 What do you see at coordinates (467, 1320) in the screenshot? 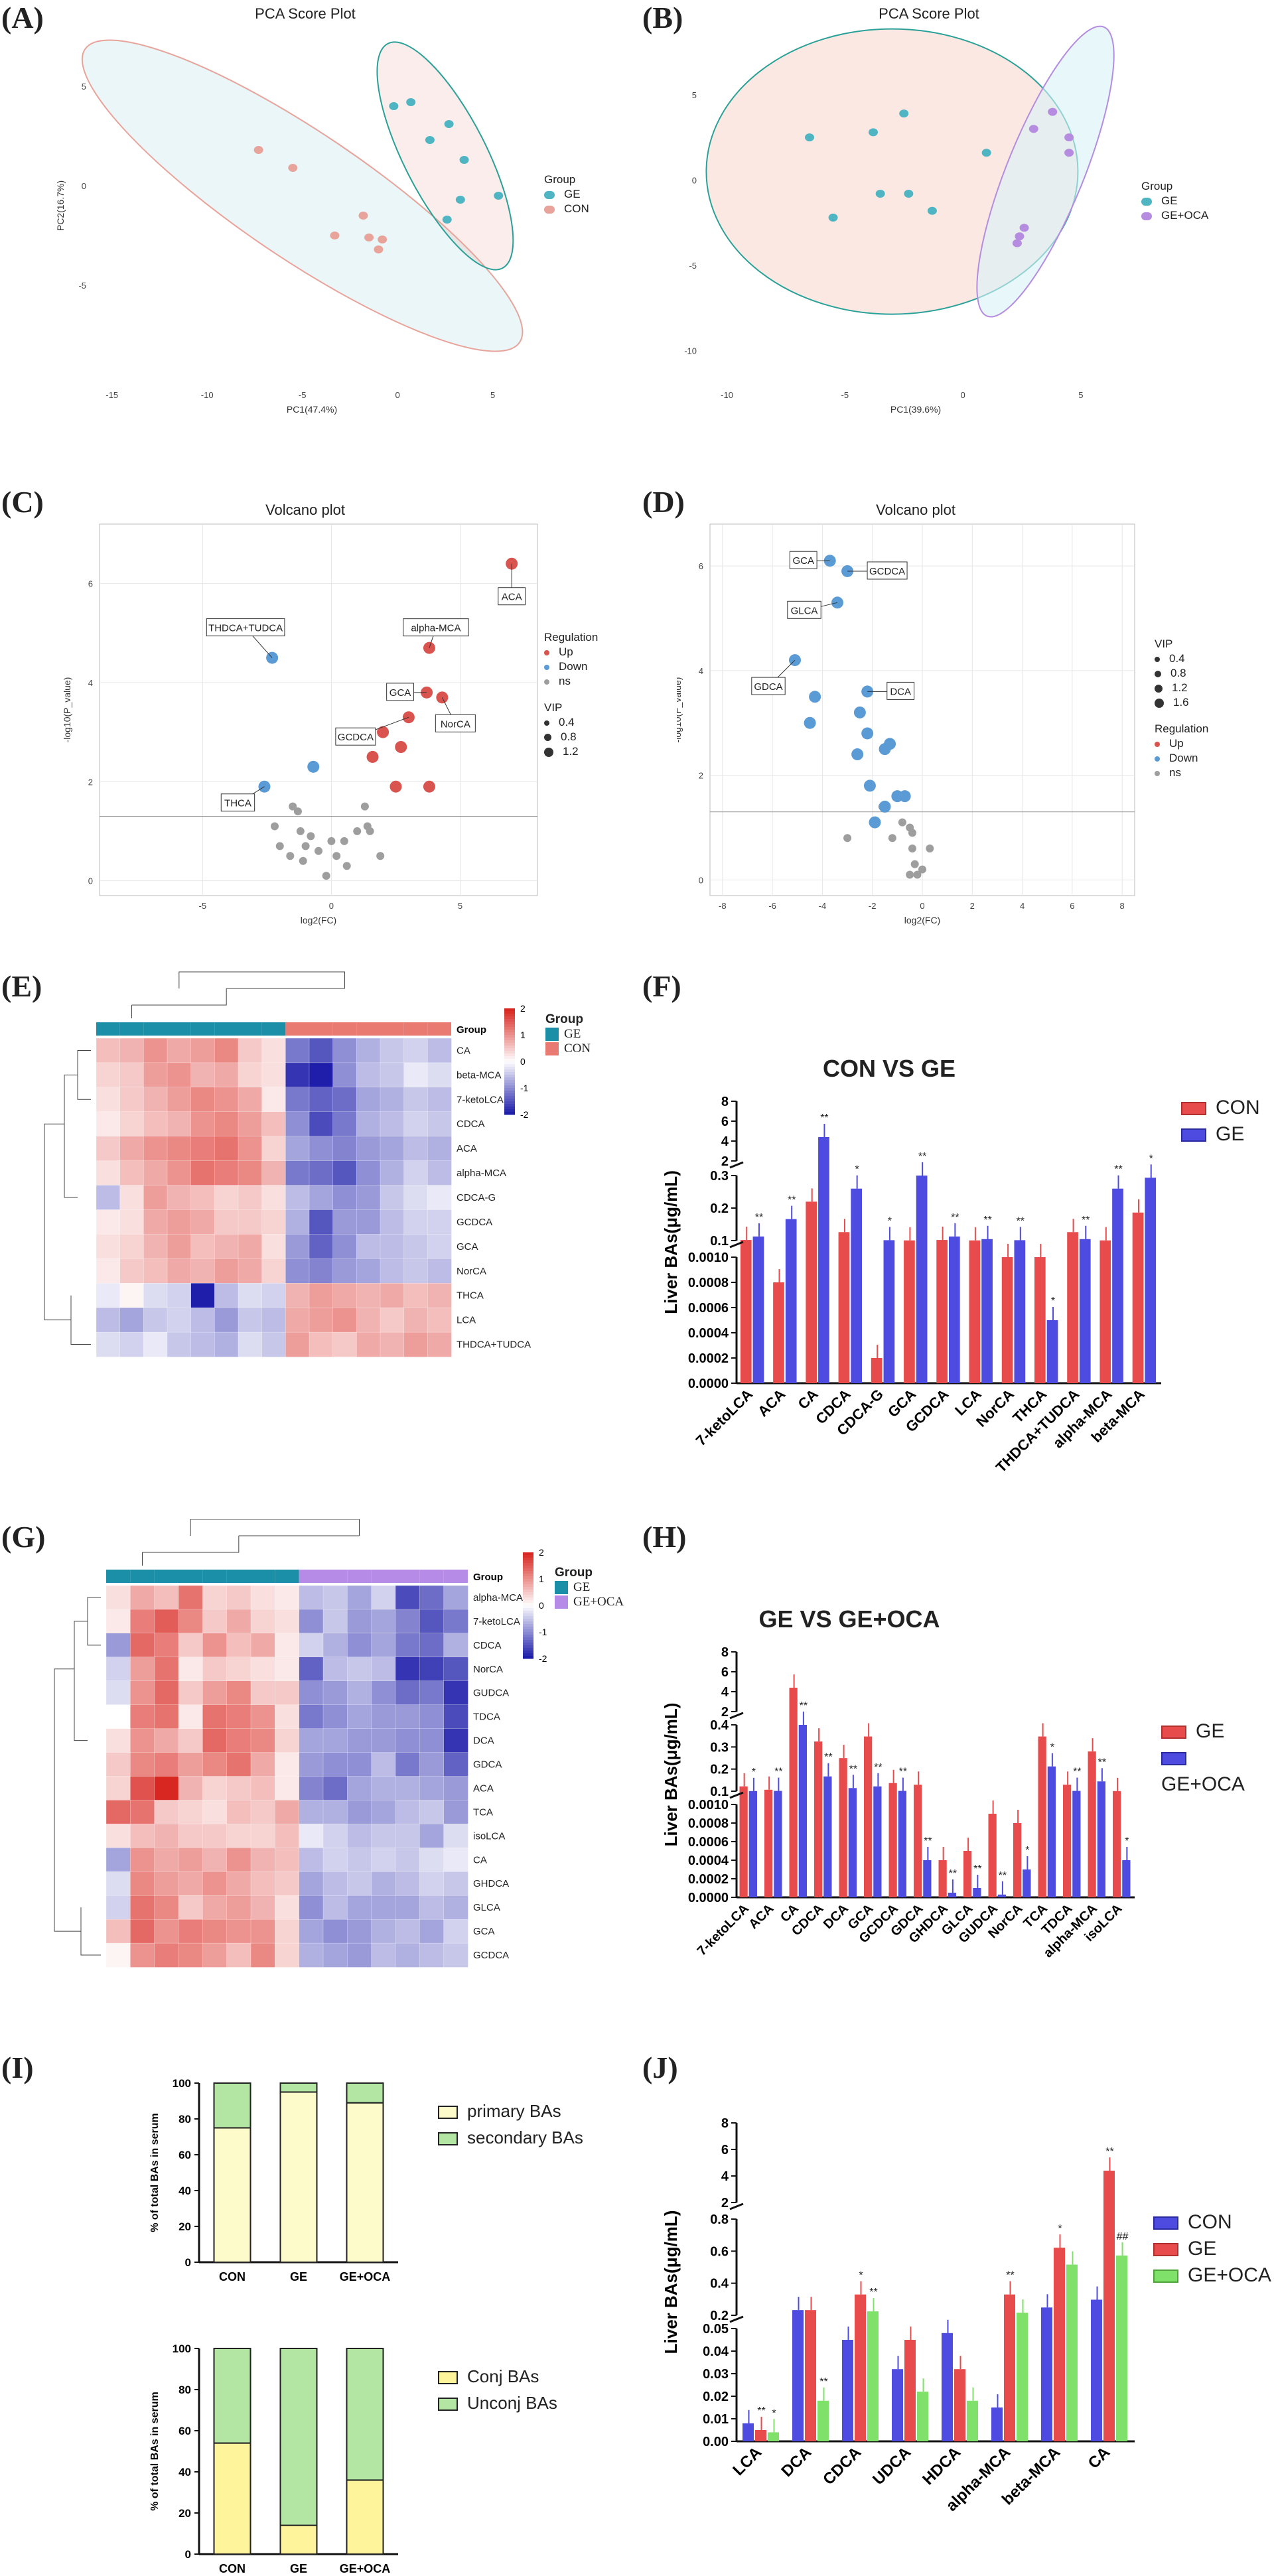
I see `heat-row-label: LCA` at bounding box center [467, 1320].